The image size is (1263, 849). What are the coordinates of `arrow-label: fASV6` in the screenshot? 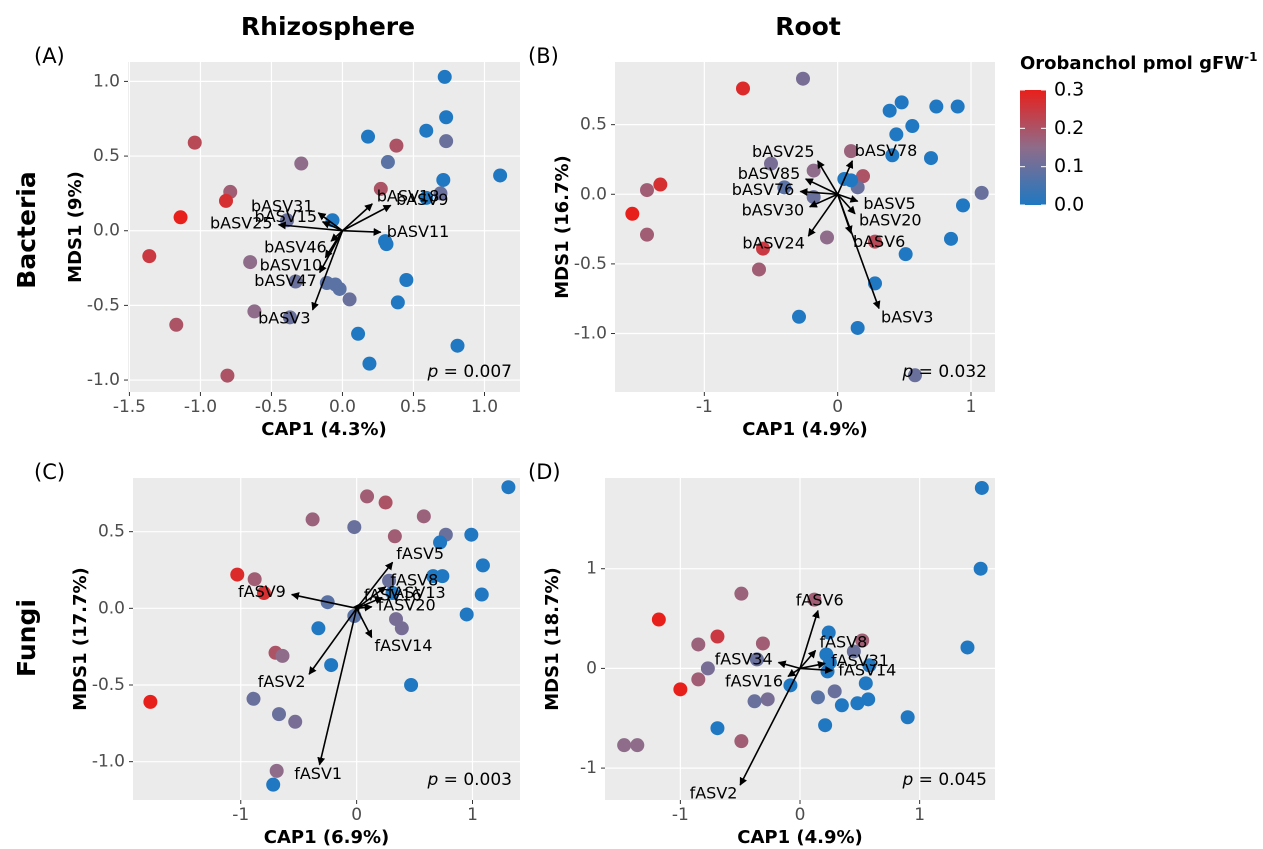 It's located at (820, 600).